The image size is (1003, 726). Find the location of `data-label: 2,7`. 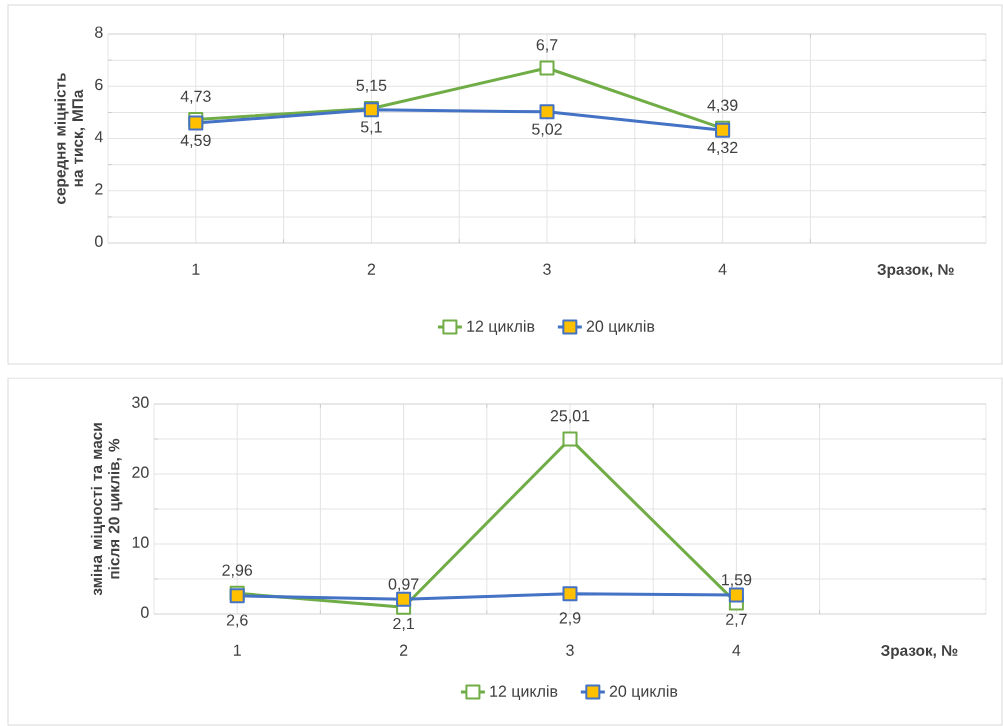

data-label: 2,7 is located at coordinates (736, 620).